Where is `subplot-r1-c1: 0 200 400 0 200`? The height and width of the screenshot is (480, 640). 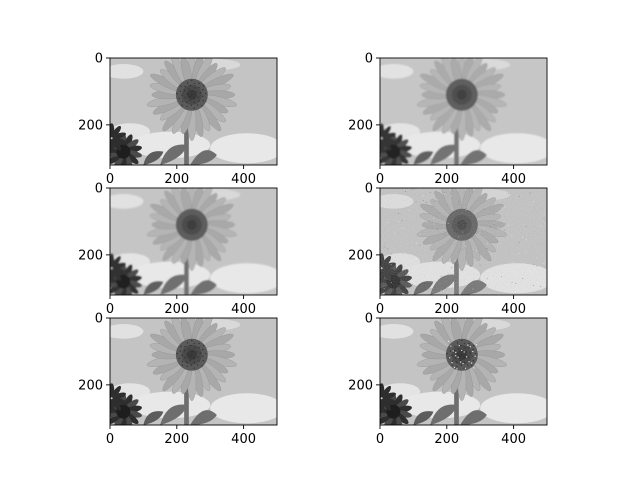 subplot-r1-c1: 0 200 400 0 200 is located at coordinates (448, 249).